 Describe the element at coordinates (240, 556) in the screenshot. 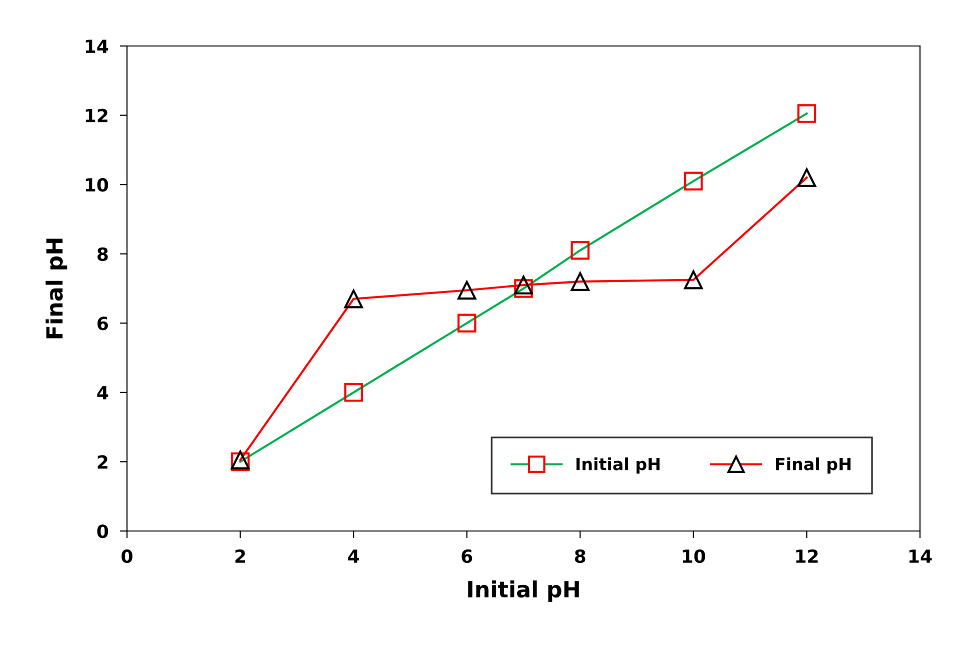

I see `x-tick-label: 2` at that location.